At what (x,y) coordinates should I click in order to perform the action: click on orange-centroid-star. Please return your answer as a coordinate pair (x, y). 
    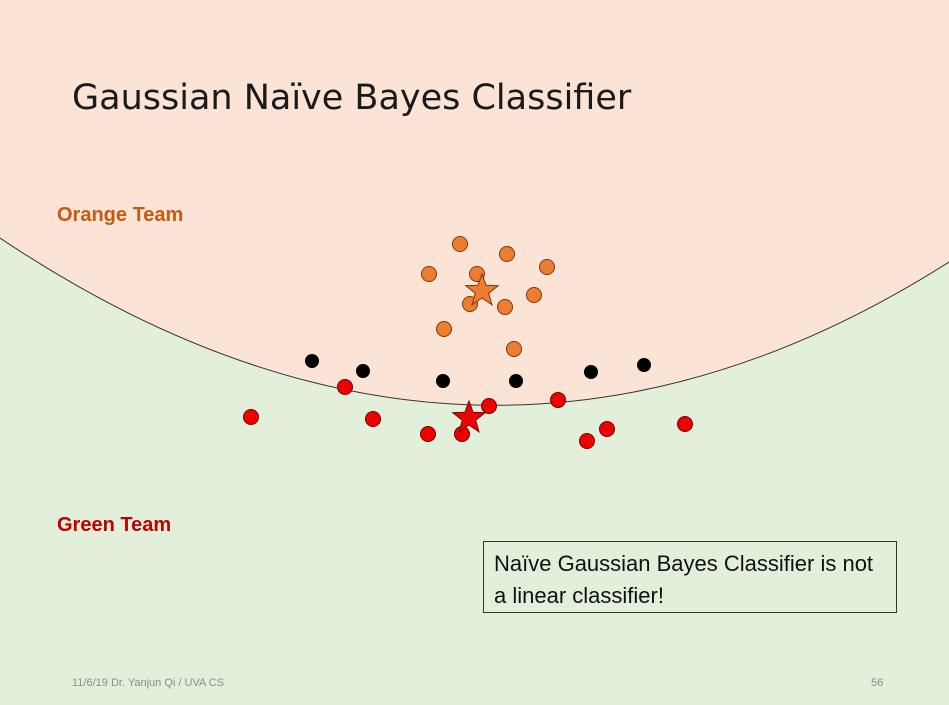
    Looking at the image, I should click on (482, 289).